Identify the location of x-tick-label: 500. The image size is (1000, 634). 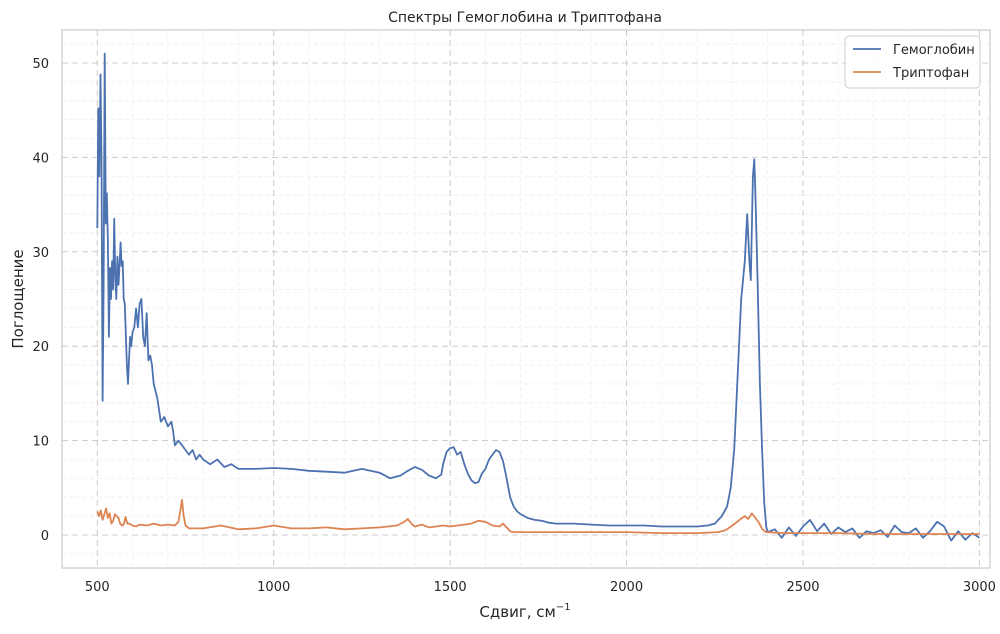
(97, 587).